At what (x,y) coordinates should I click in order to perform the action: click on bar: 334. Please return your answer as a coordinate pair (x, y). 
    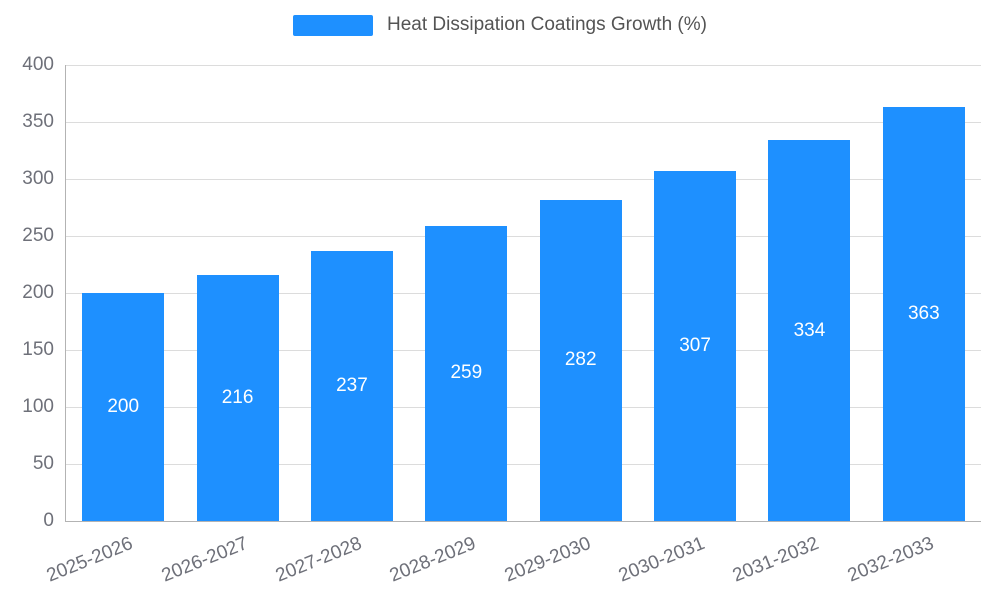
    Looking at the image, I should click on (809, 330).